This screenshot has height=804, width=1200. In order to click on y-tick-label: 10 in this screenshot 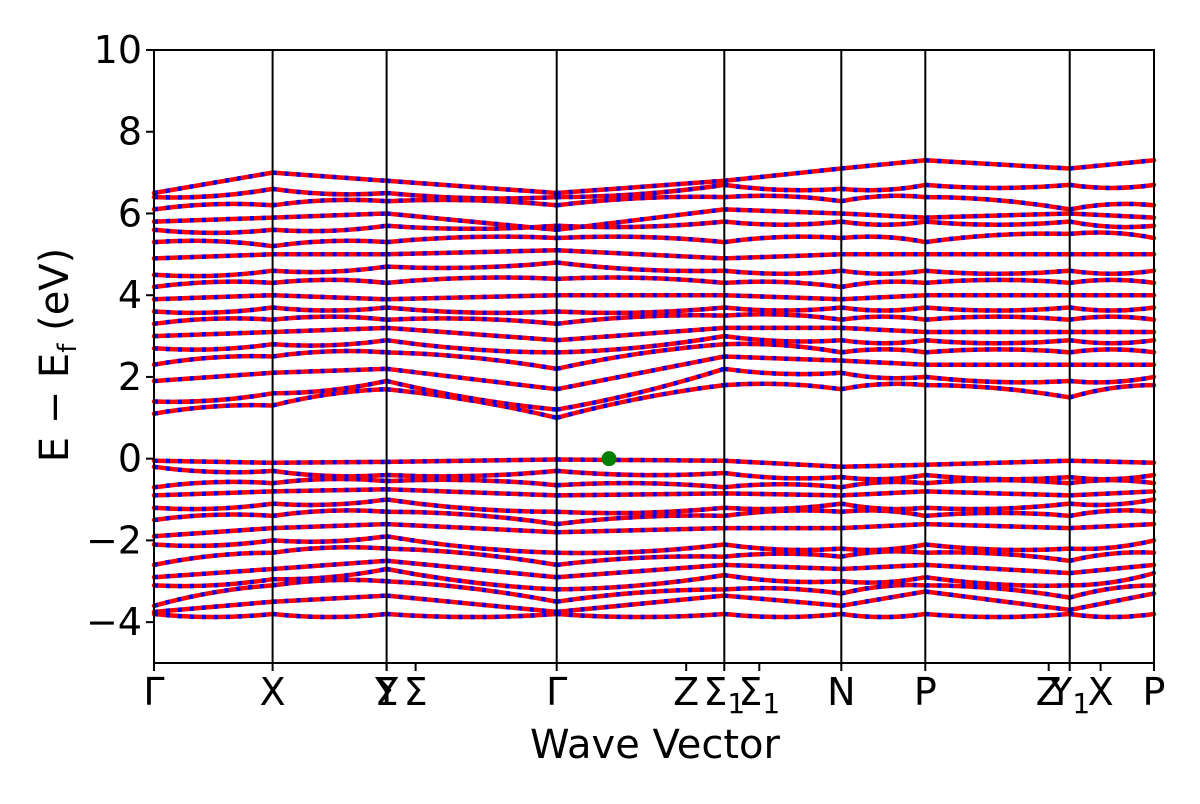, I will do `click(118, 50)`.